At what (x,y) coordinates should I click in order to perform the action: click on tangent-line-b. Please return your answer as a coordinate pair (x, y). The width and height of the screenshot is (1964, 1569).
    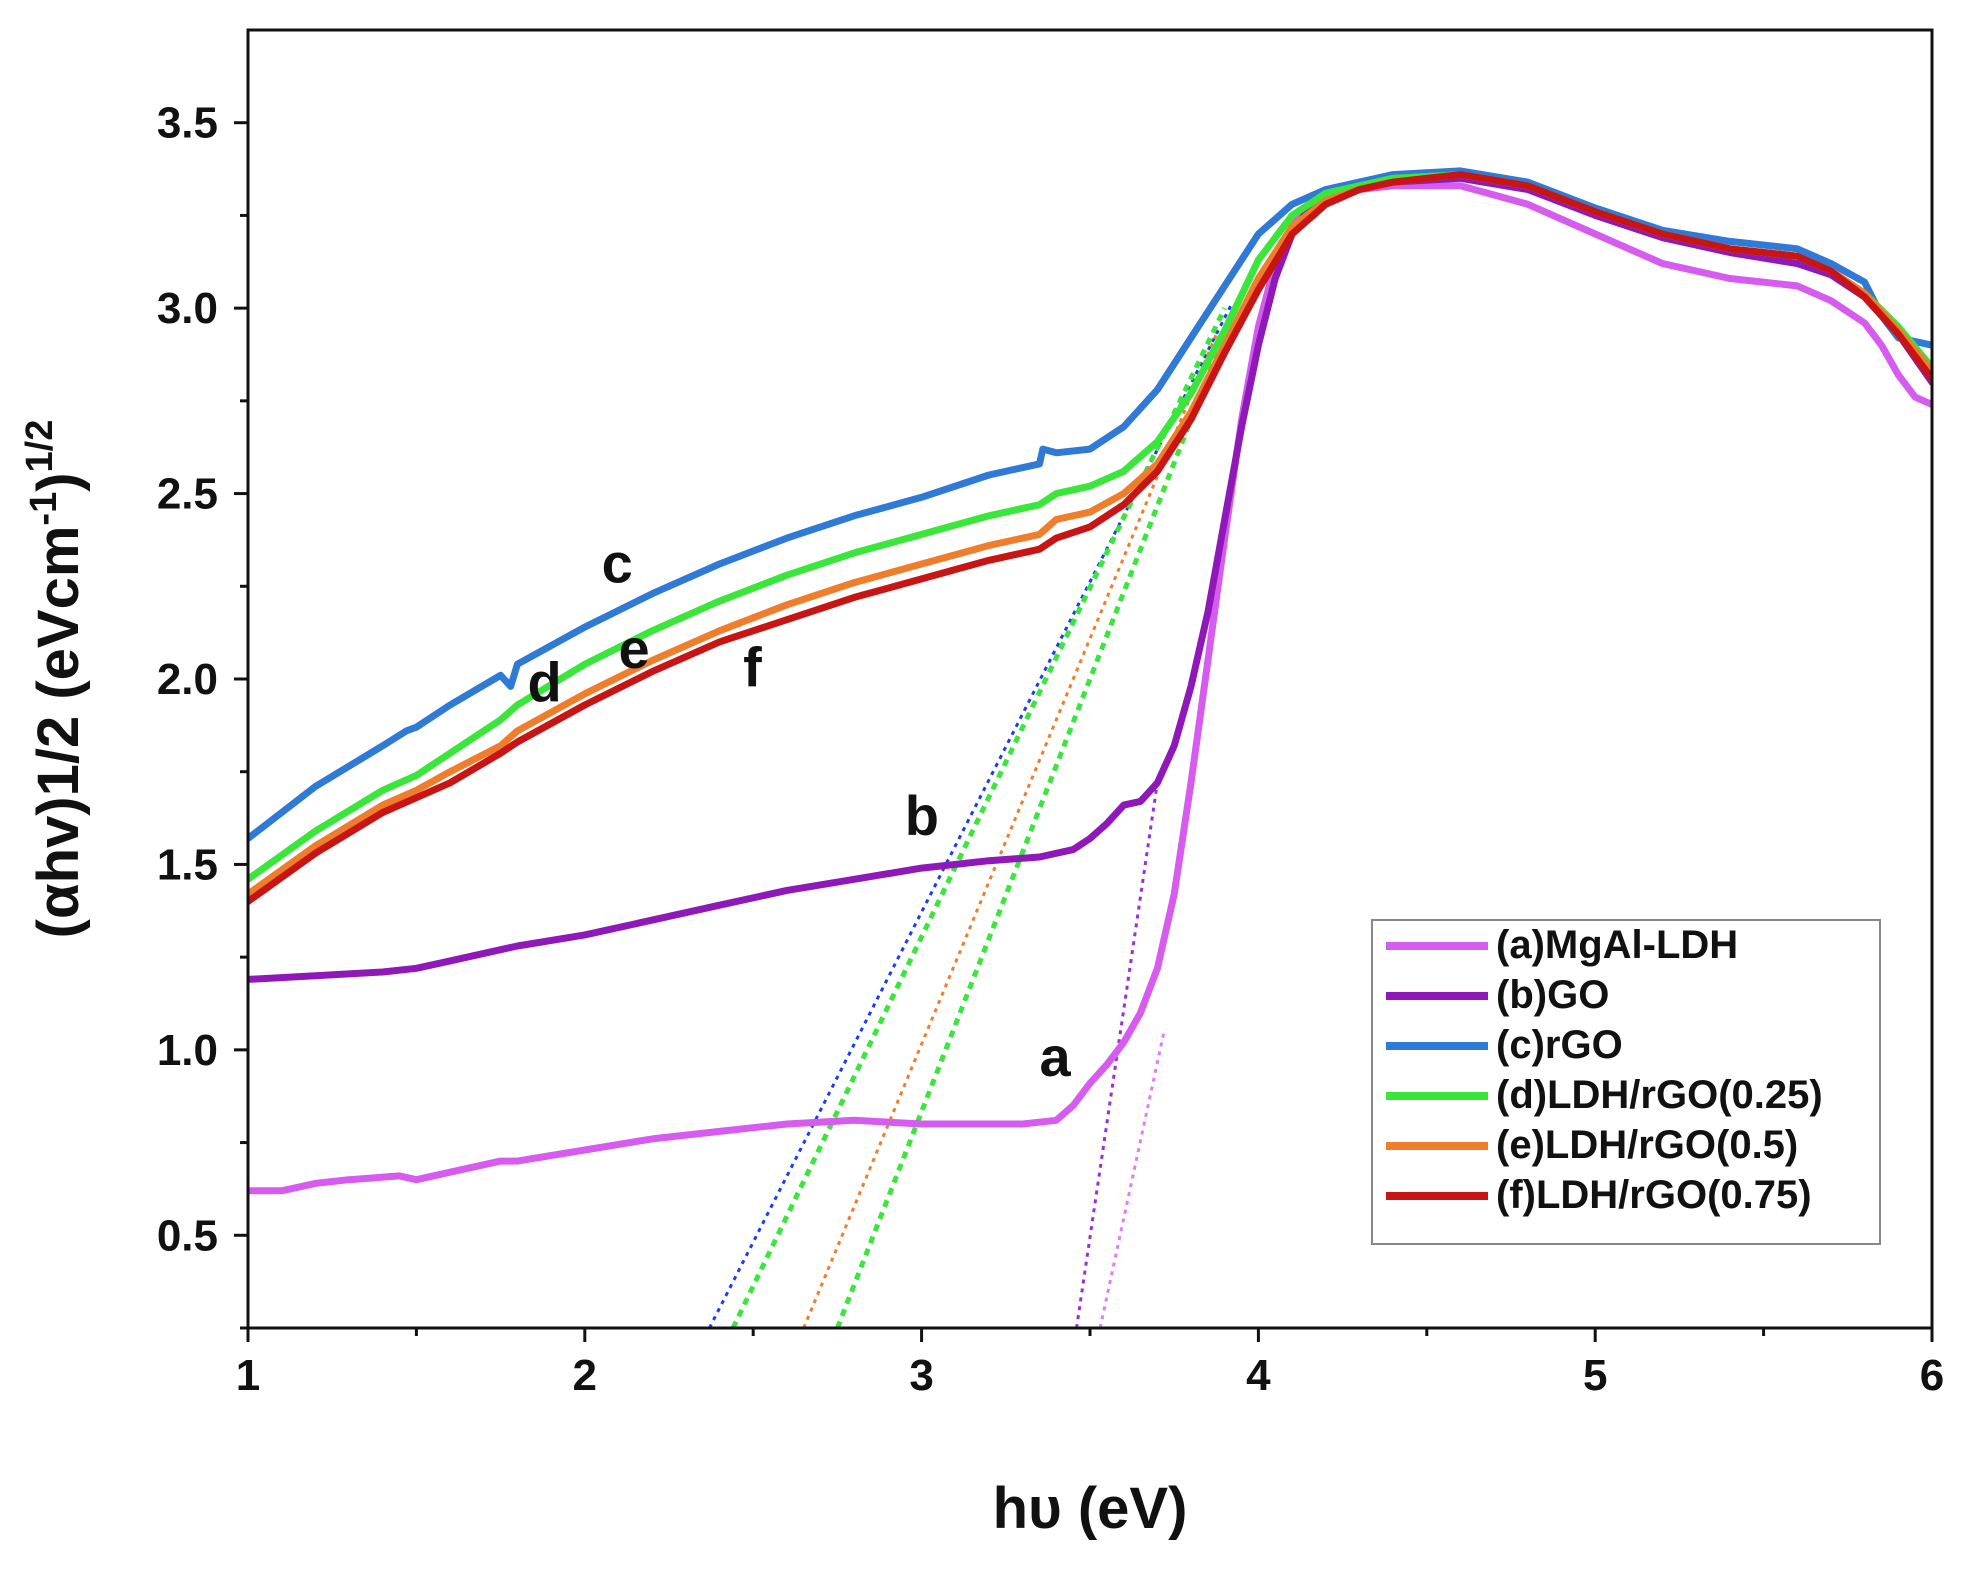
    Looking at the image, I should click on (1117, 1055).